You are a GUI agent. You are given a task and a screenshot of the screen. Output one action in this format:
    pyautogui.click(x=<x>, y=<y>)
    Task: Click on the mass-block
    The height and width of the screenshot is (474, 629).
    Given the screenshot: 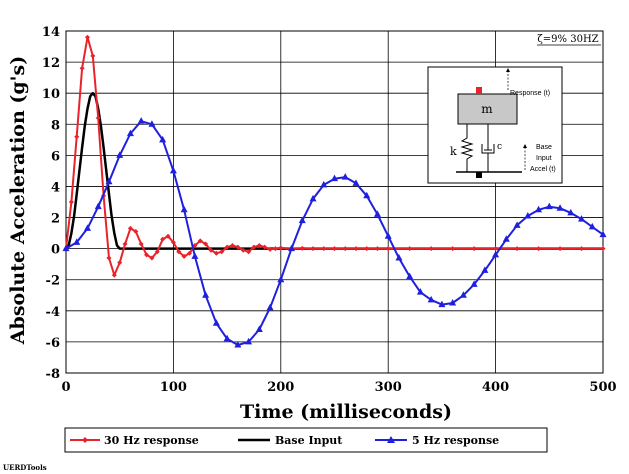 What is the action you would take?
    pyautogui.click(x=487, y=109)
    